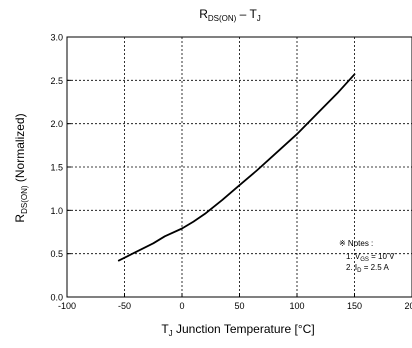 Image resolution: width=412 pixels, height=348 pixels. What do you see at coordinates (239, 306) in the screenshot?
I see `x-tick-label: 50` at bounding box center [239, 306].